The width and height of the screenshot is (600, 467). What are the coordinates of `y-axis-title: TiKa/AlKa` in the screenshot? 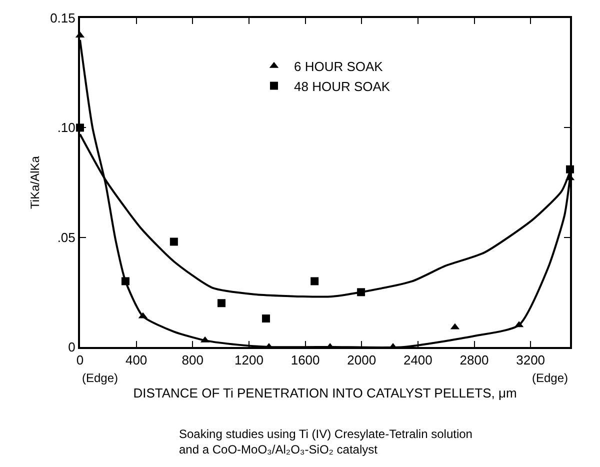 It's located at (35, 182).